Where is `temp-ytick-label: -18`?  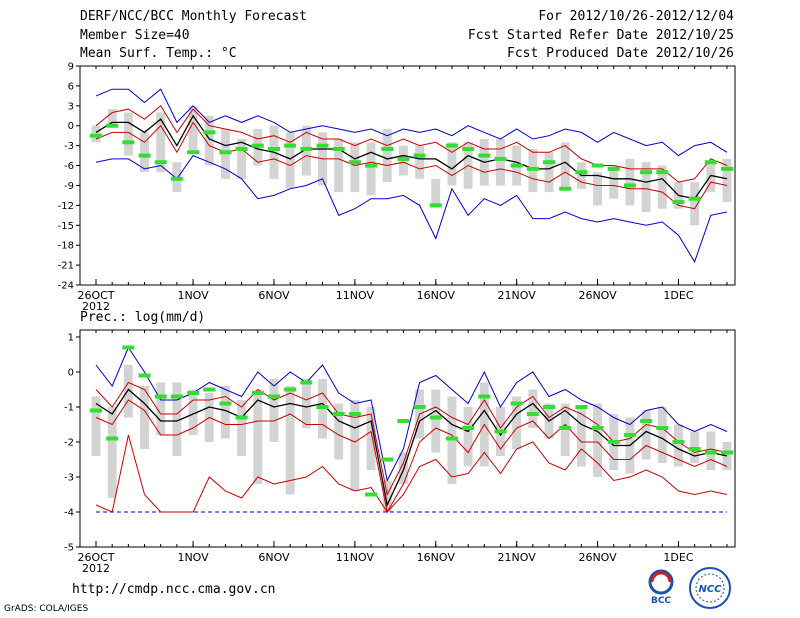 temp-ytick-label: -18 is located at coordinates (66, 246).